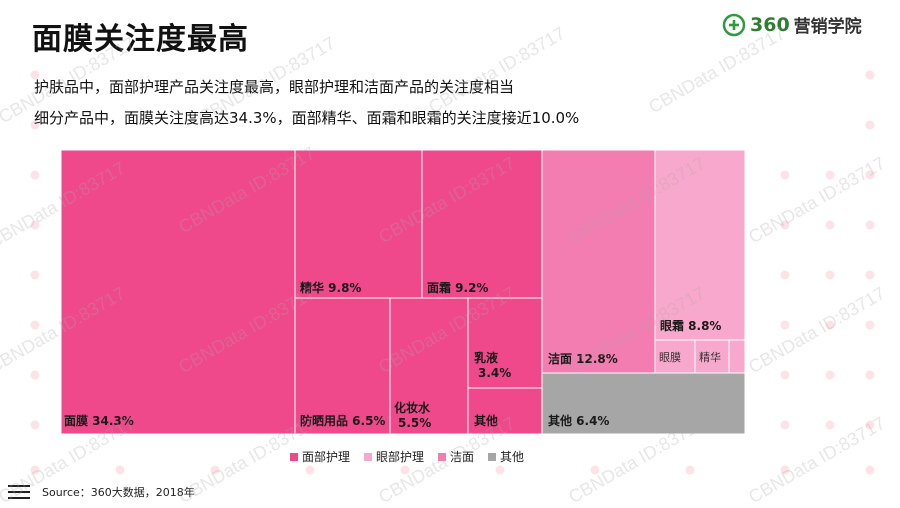 This screenshot has height=508, width=900. Describe the element at coordinates (414, 423) in the screenshot. I see `treemap-label: 5.5%` at that location.